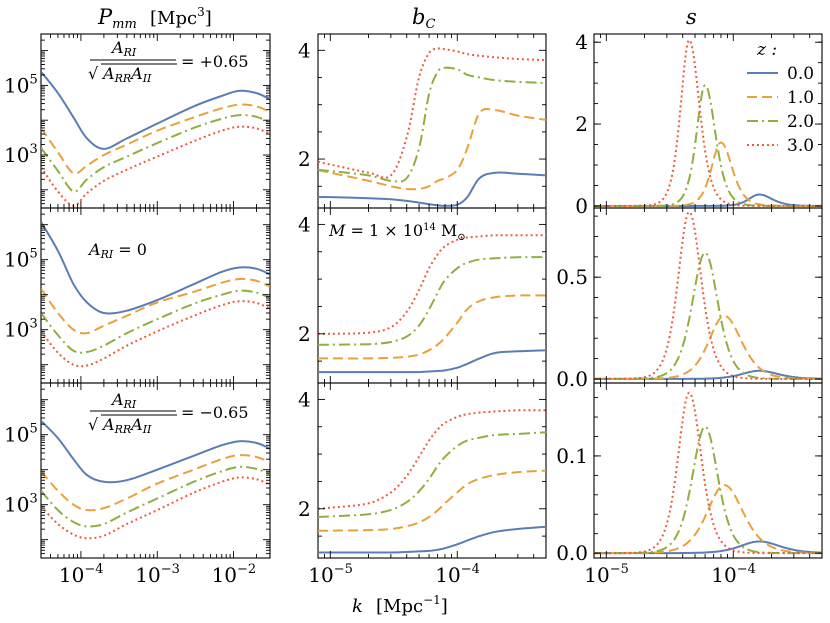 Image resolution: width=830 pixels, height=623 pixels. What do you see at coordinates (432, 149) in the screenshot?
I see `bc-row1-z1.0-line` at bounding box center [432, 149].